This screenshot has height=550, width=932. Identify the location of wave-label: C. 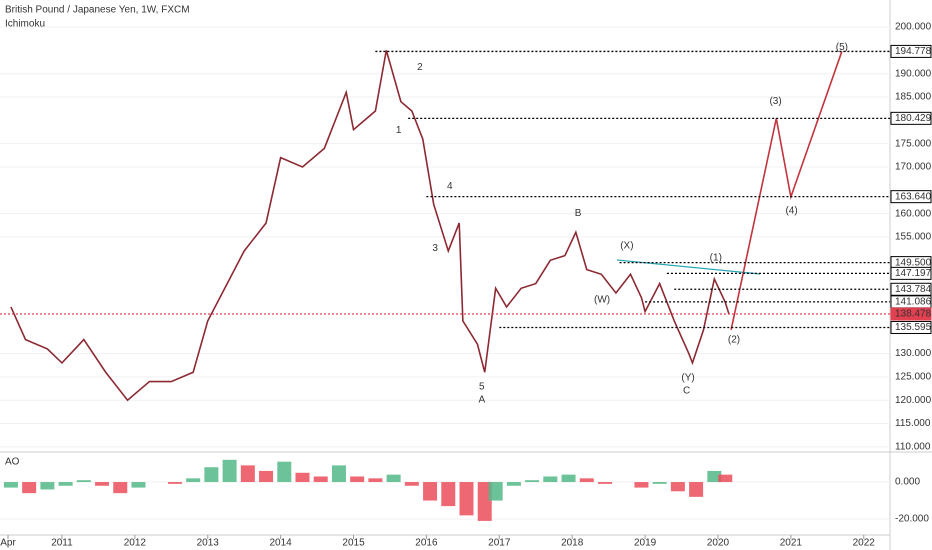
(686, 391).